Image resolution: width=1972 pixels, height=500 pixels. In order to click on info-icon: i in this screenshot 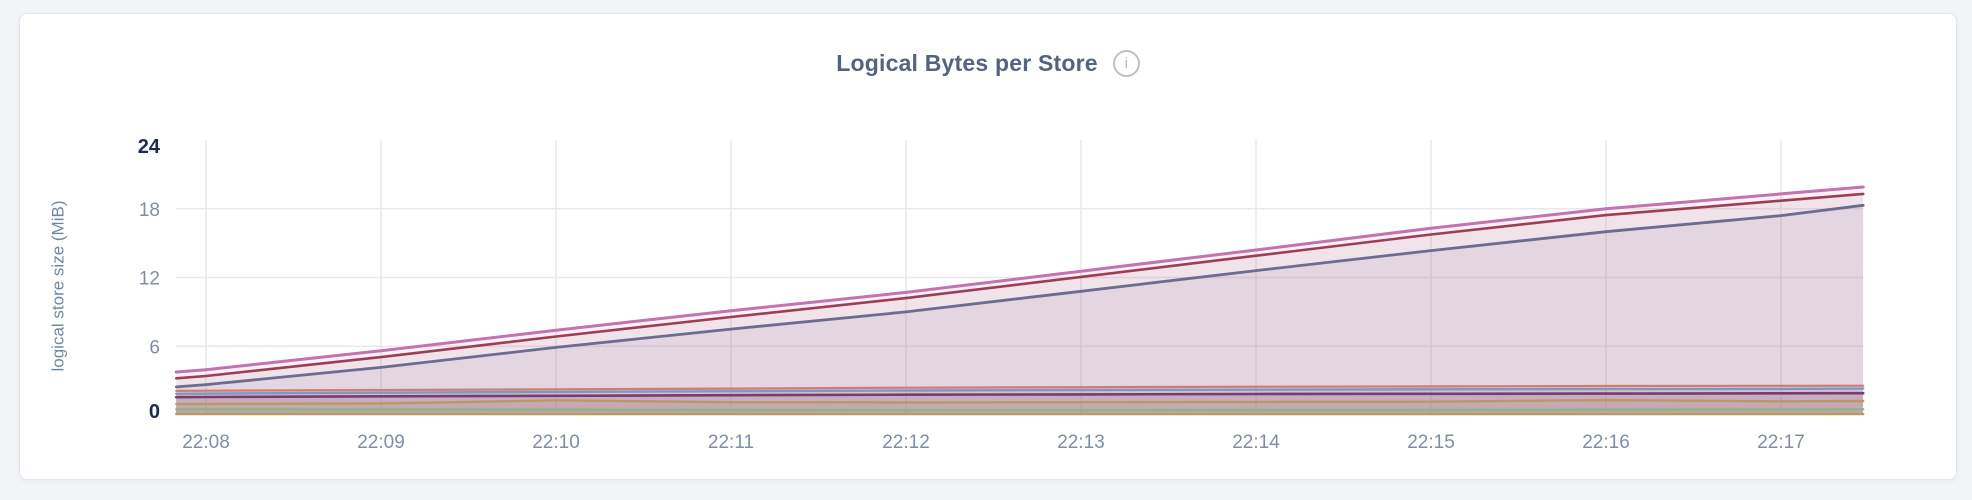, I will do `click(1126, 63)`.